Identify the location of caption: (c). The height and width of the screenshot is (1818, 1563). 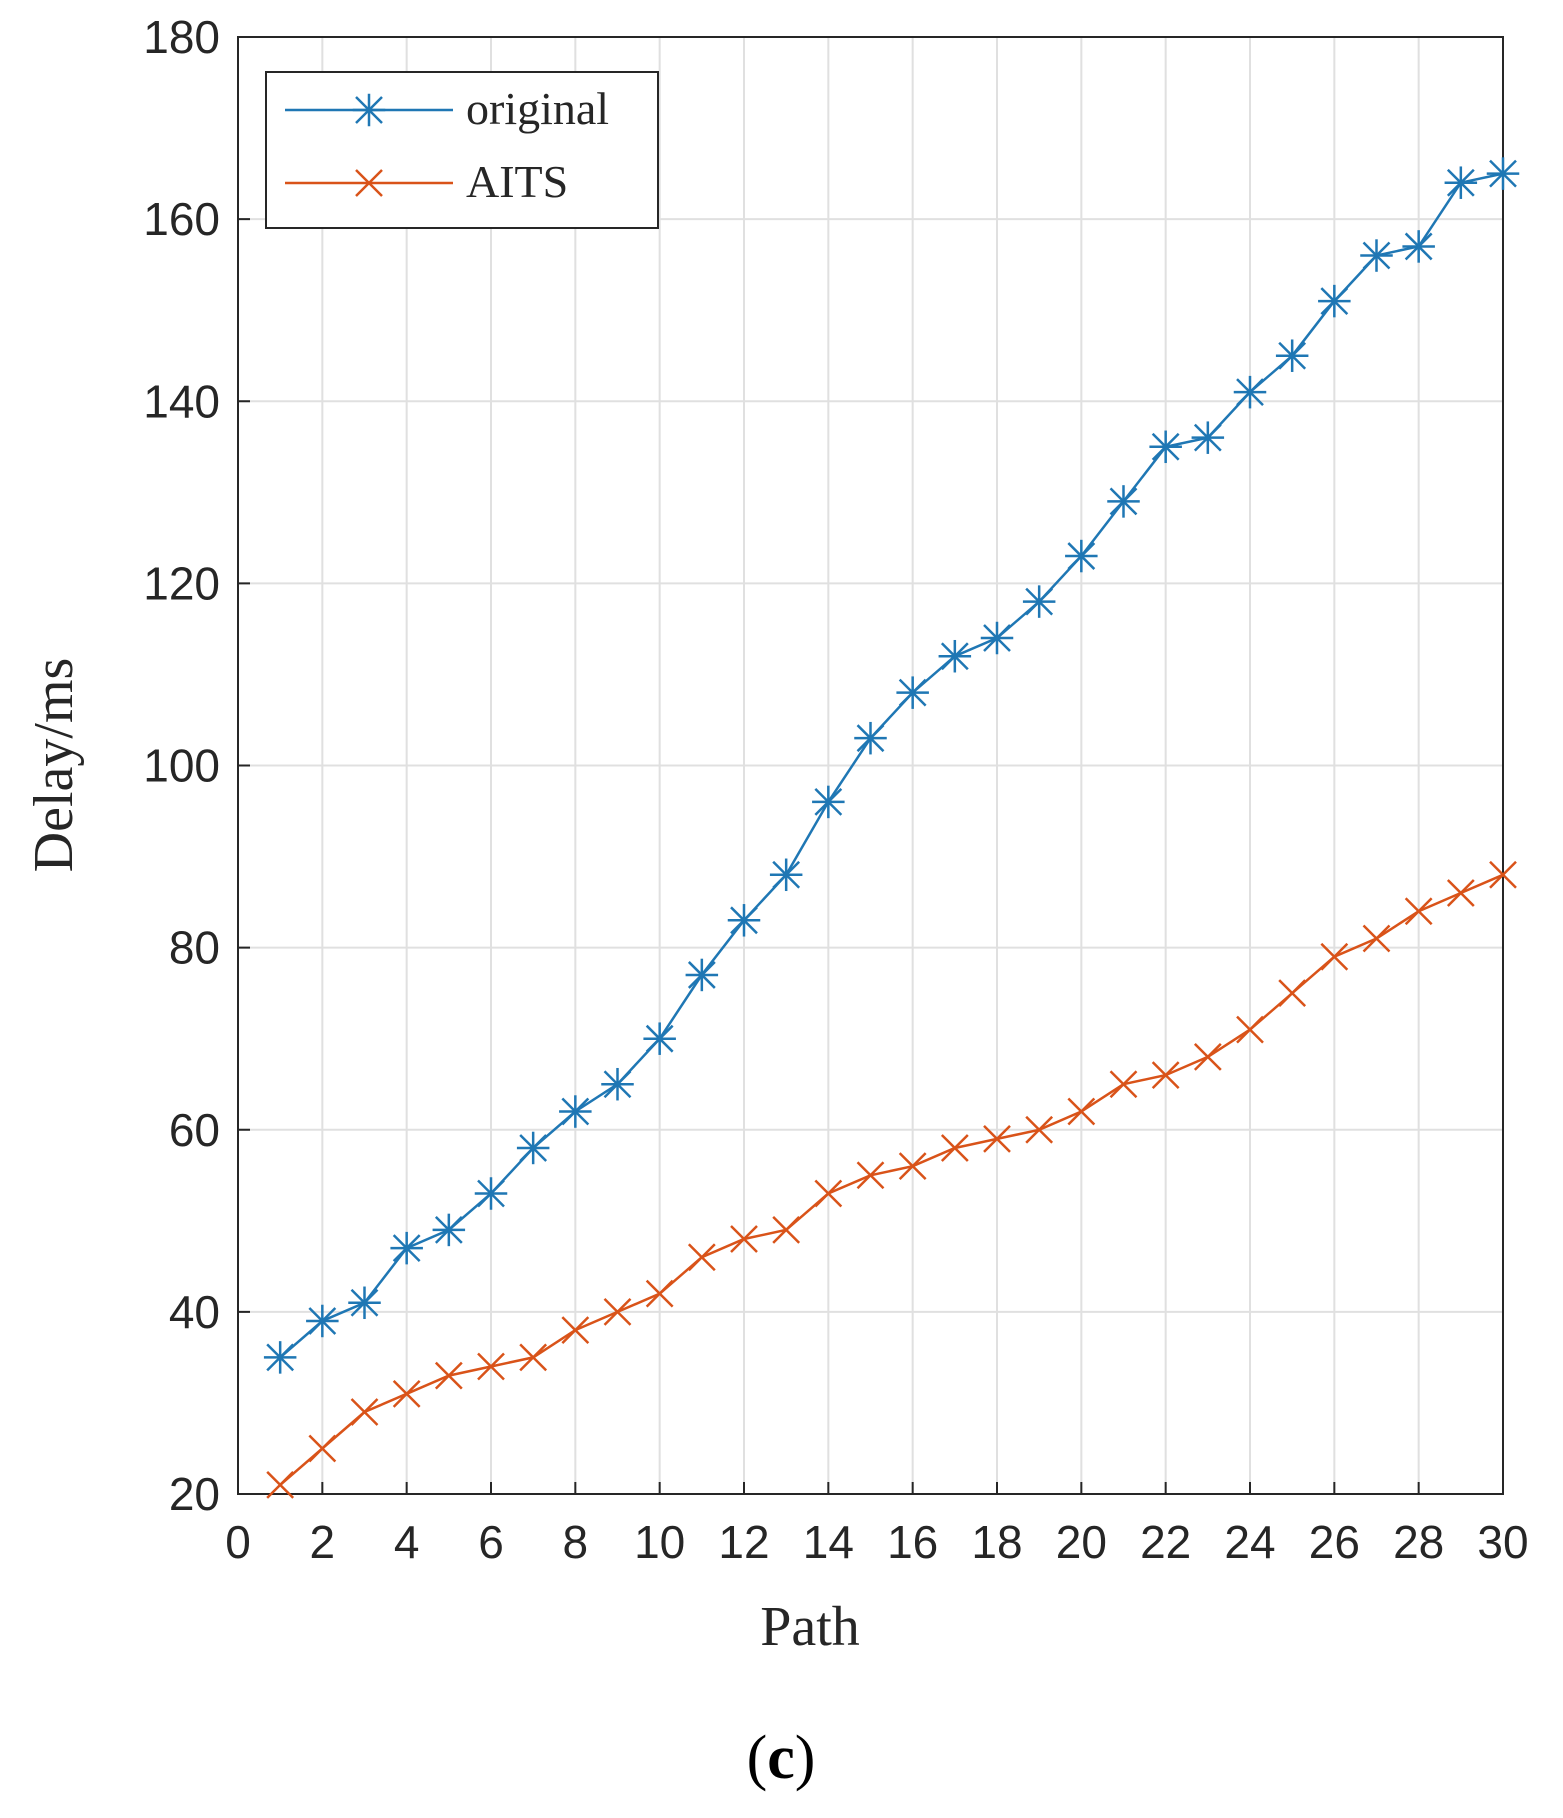
(781, 1758).